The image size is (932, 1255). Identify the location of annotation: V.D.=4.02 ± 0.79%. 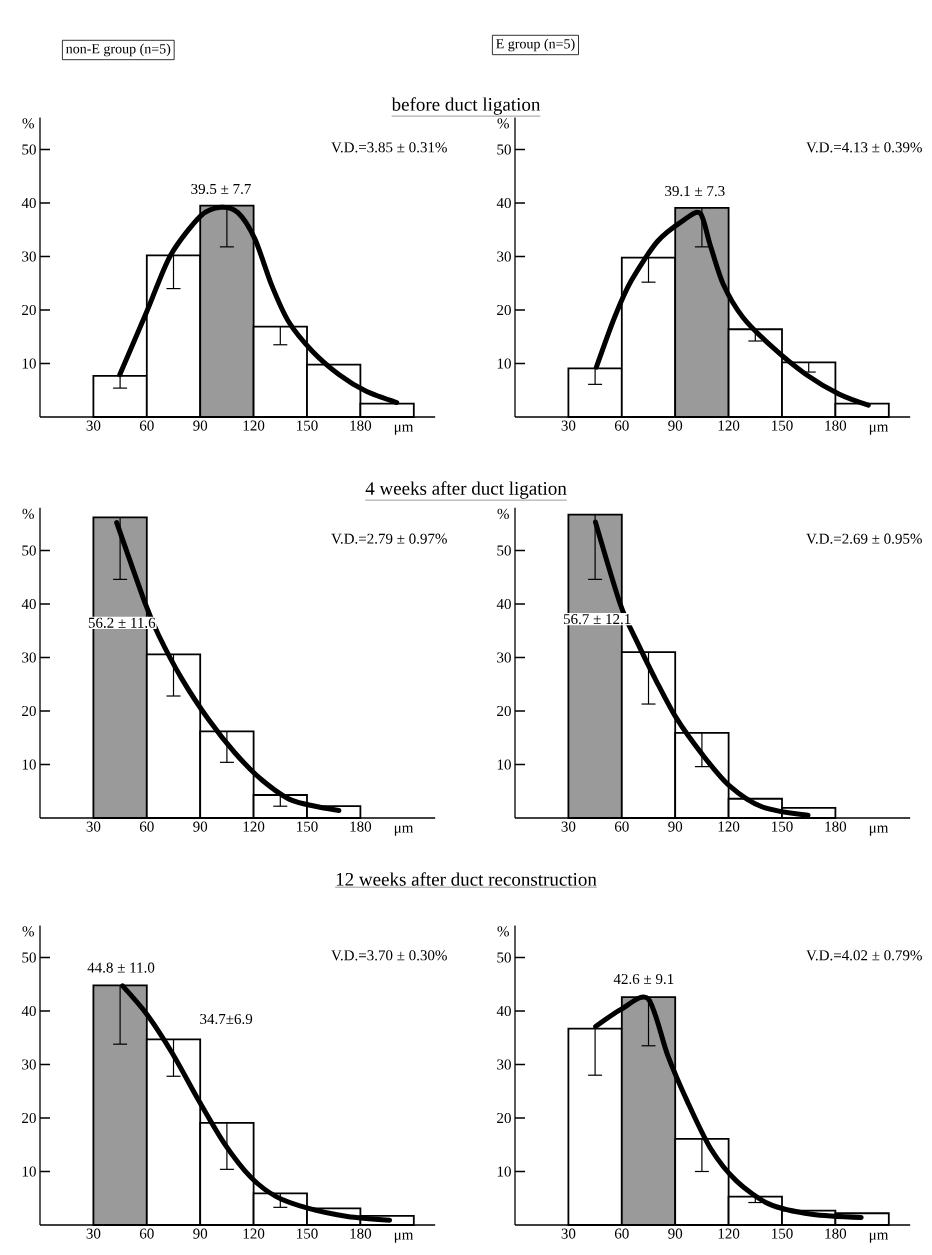
(864, 955).